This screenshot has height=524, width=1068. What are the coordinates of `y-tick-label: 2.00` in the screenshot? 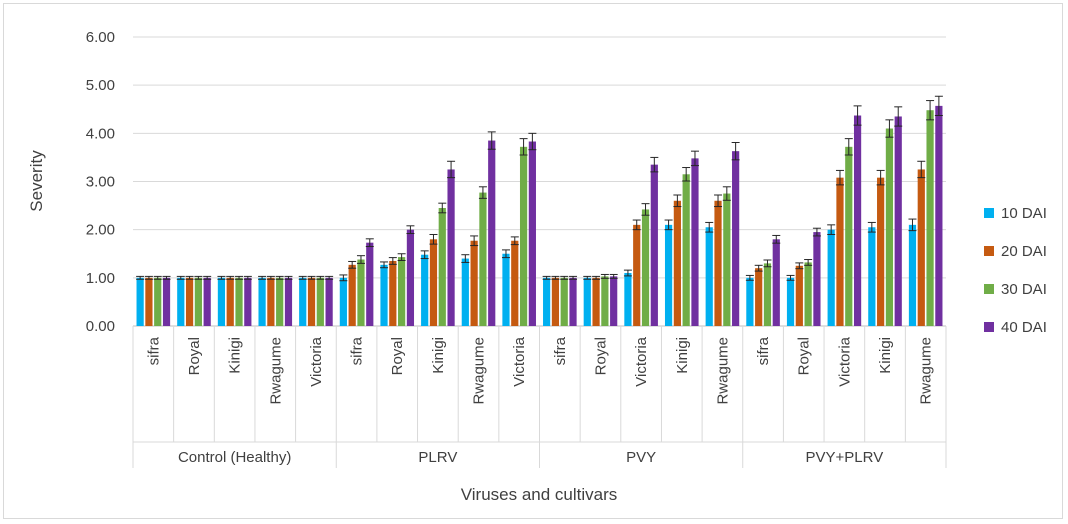 It's located at (100, 230).